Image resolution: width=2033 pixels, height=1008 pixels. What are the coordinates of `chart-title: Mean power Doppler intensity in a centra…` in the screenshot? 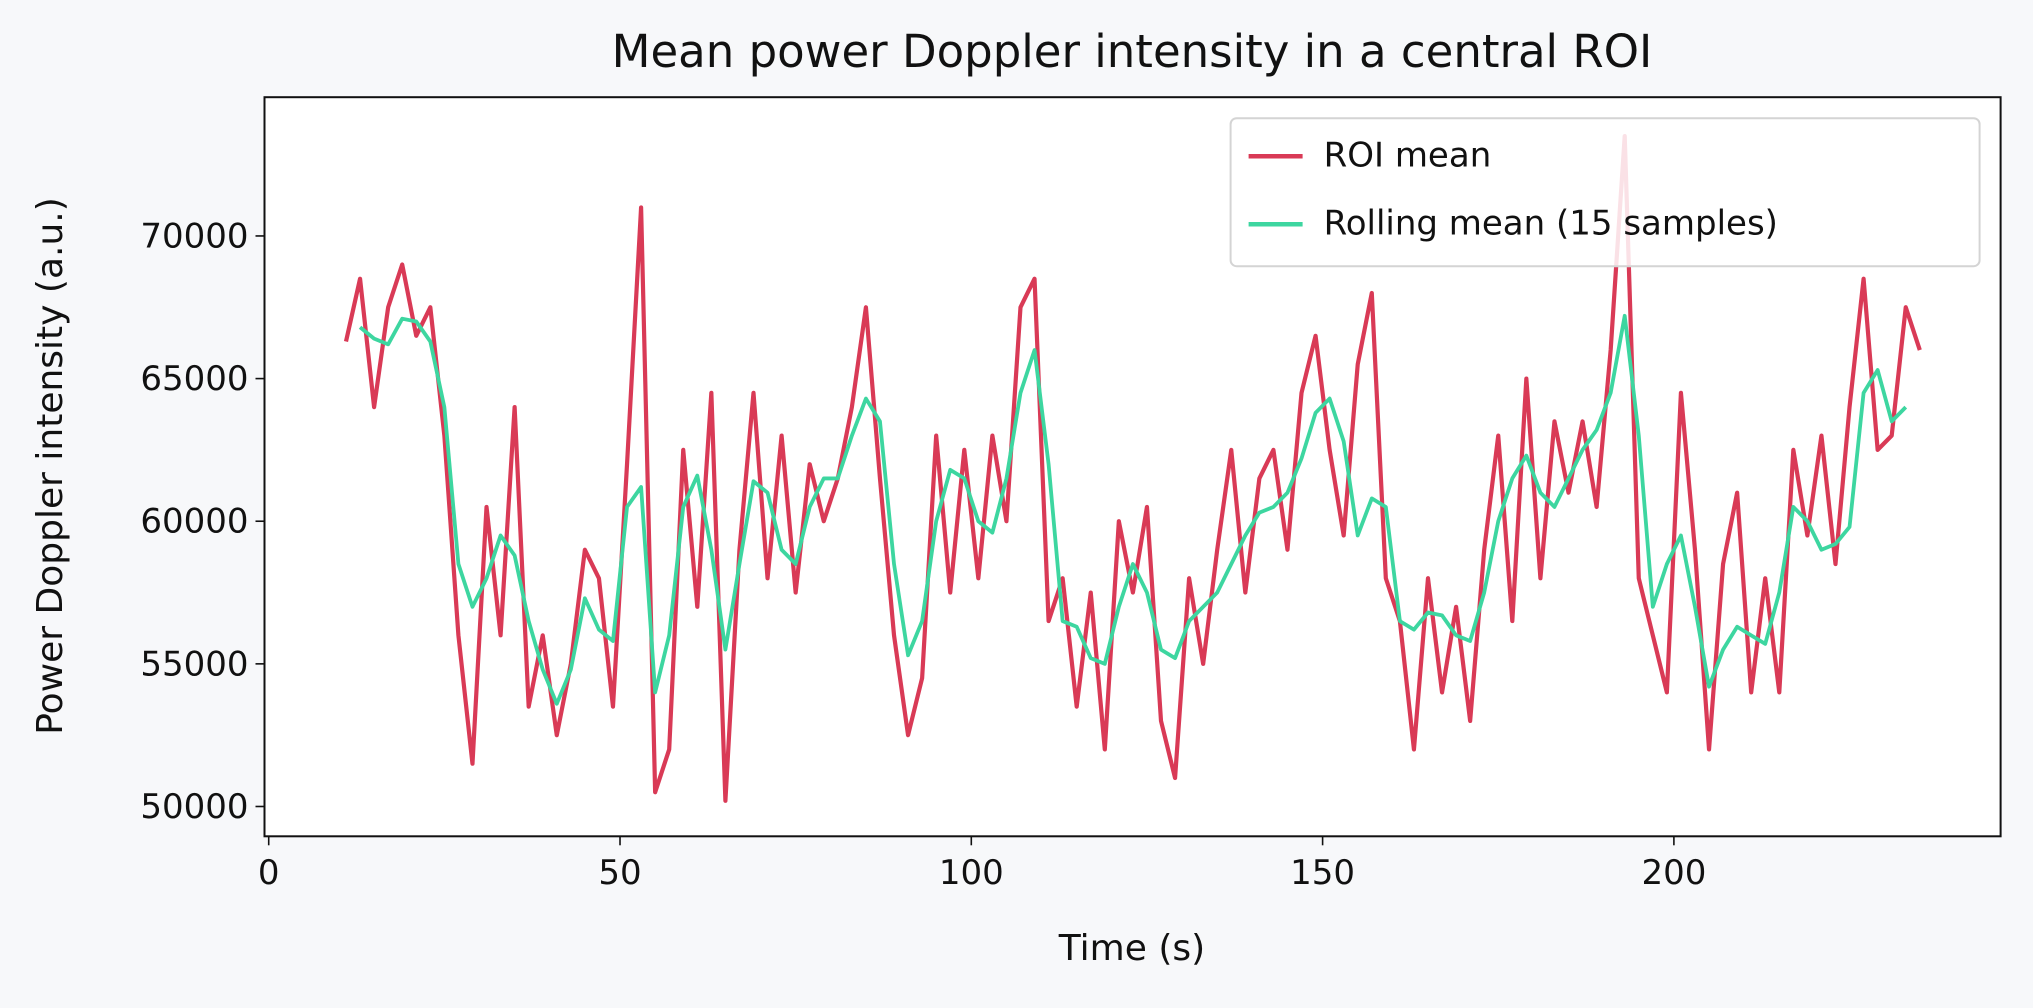 It's located at (1132, 51).